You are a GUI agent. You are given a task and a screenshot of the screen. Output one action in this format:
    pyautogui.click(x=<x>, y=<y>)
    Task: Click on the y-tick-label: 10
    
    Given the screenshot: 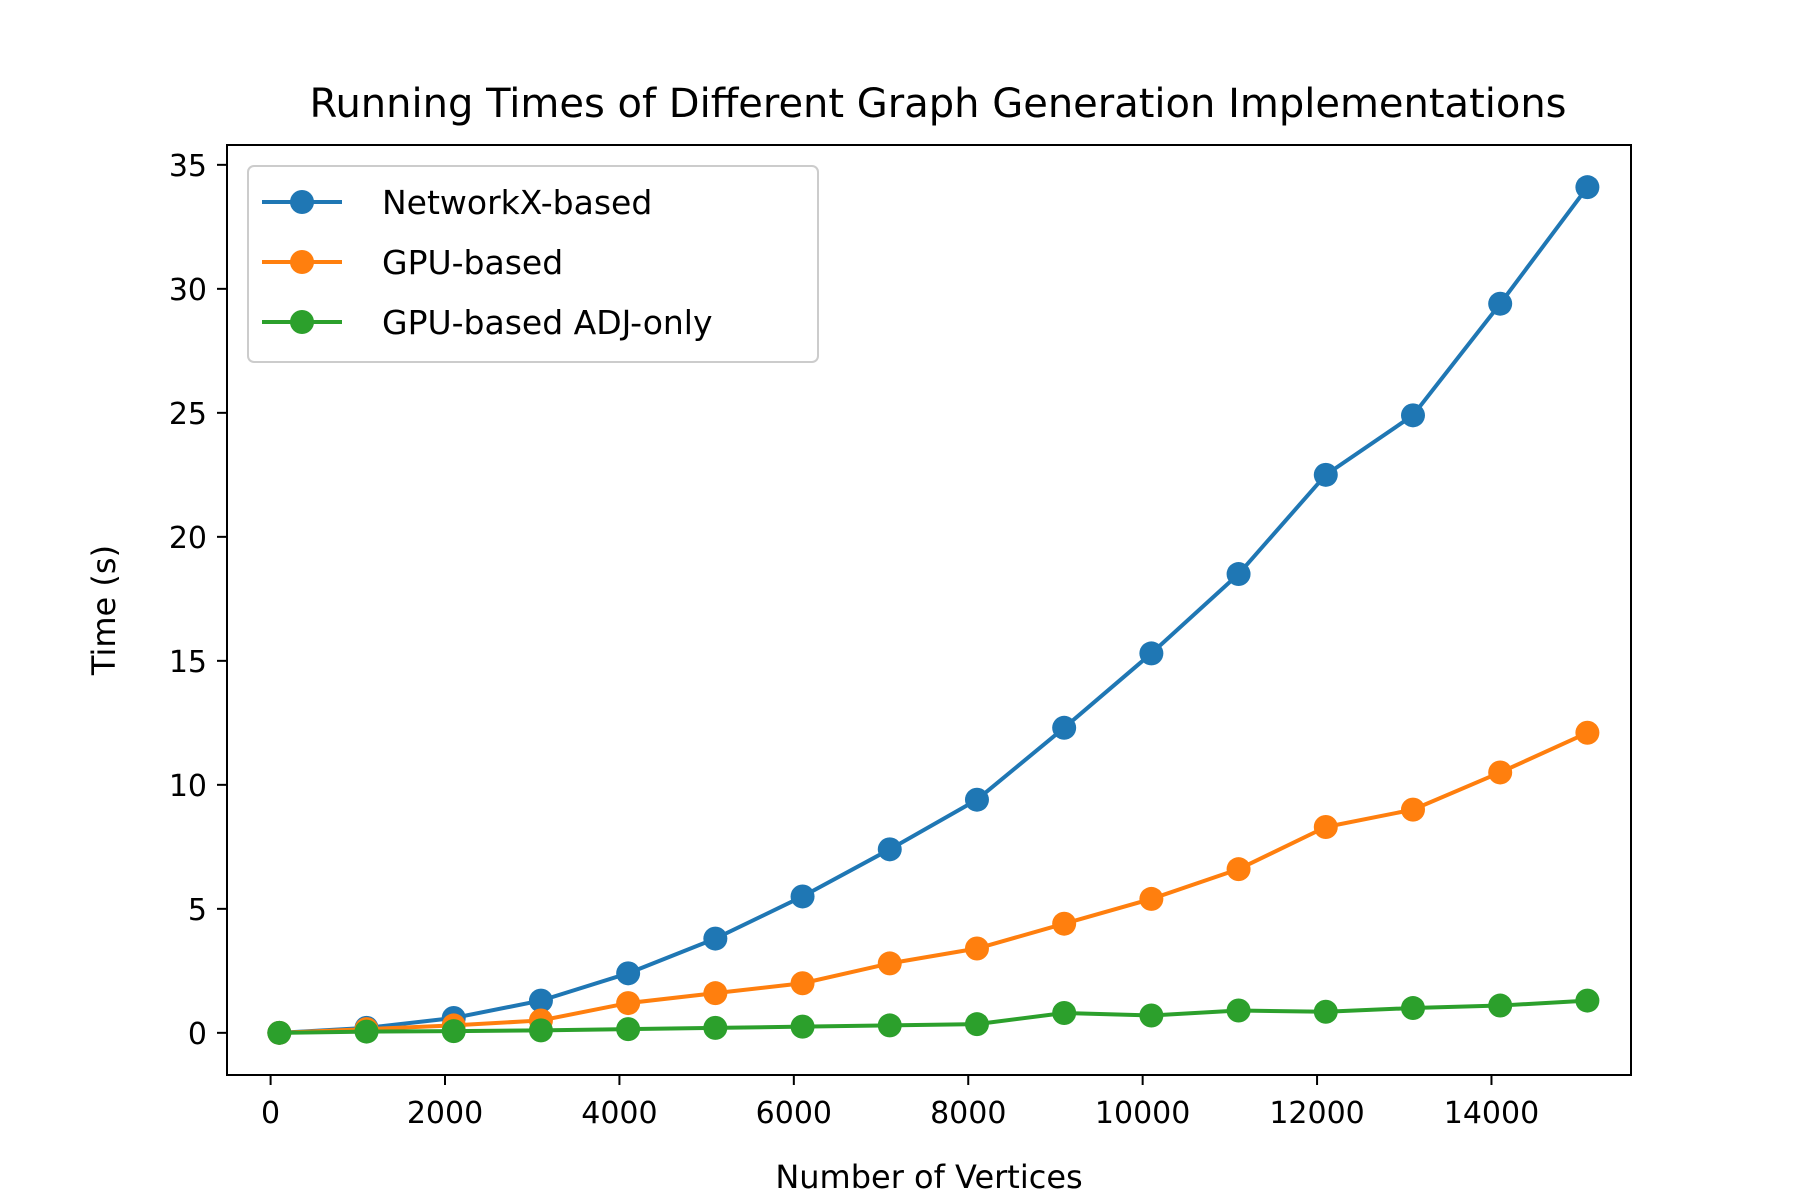 What is the action you would take?
    pyautogui.click(x=188, y=786)
    